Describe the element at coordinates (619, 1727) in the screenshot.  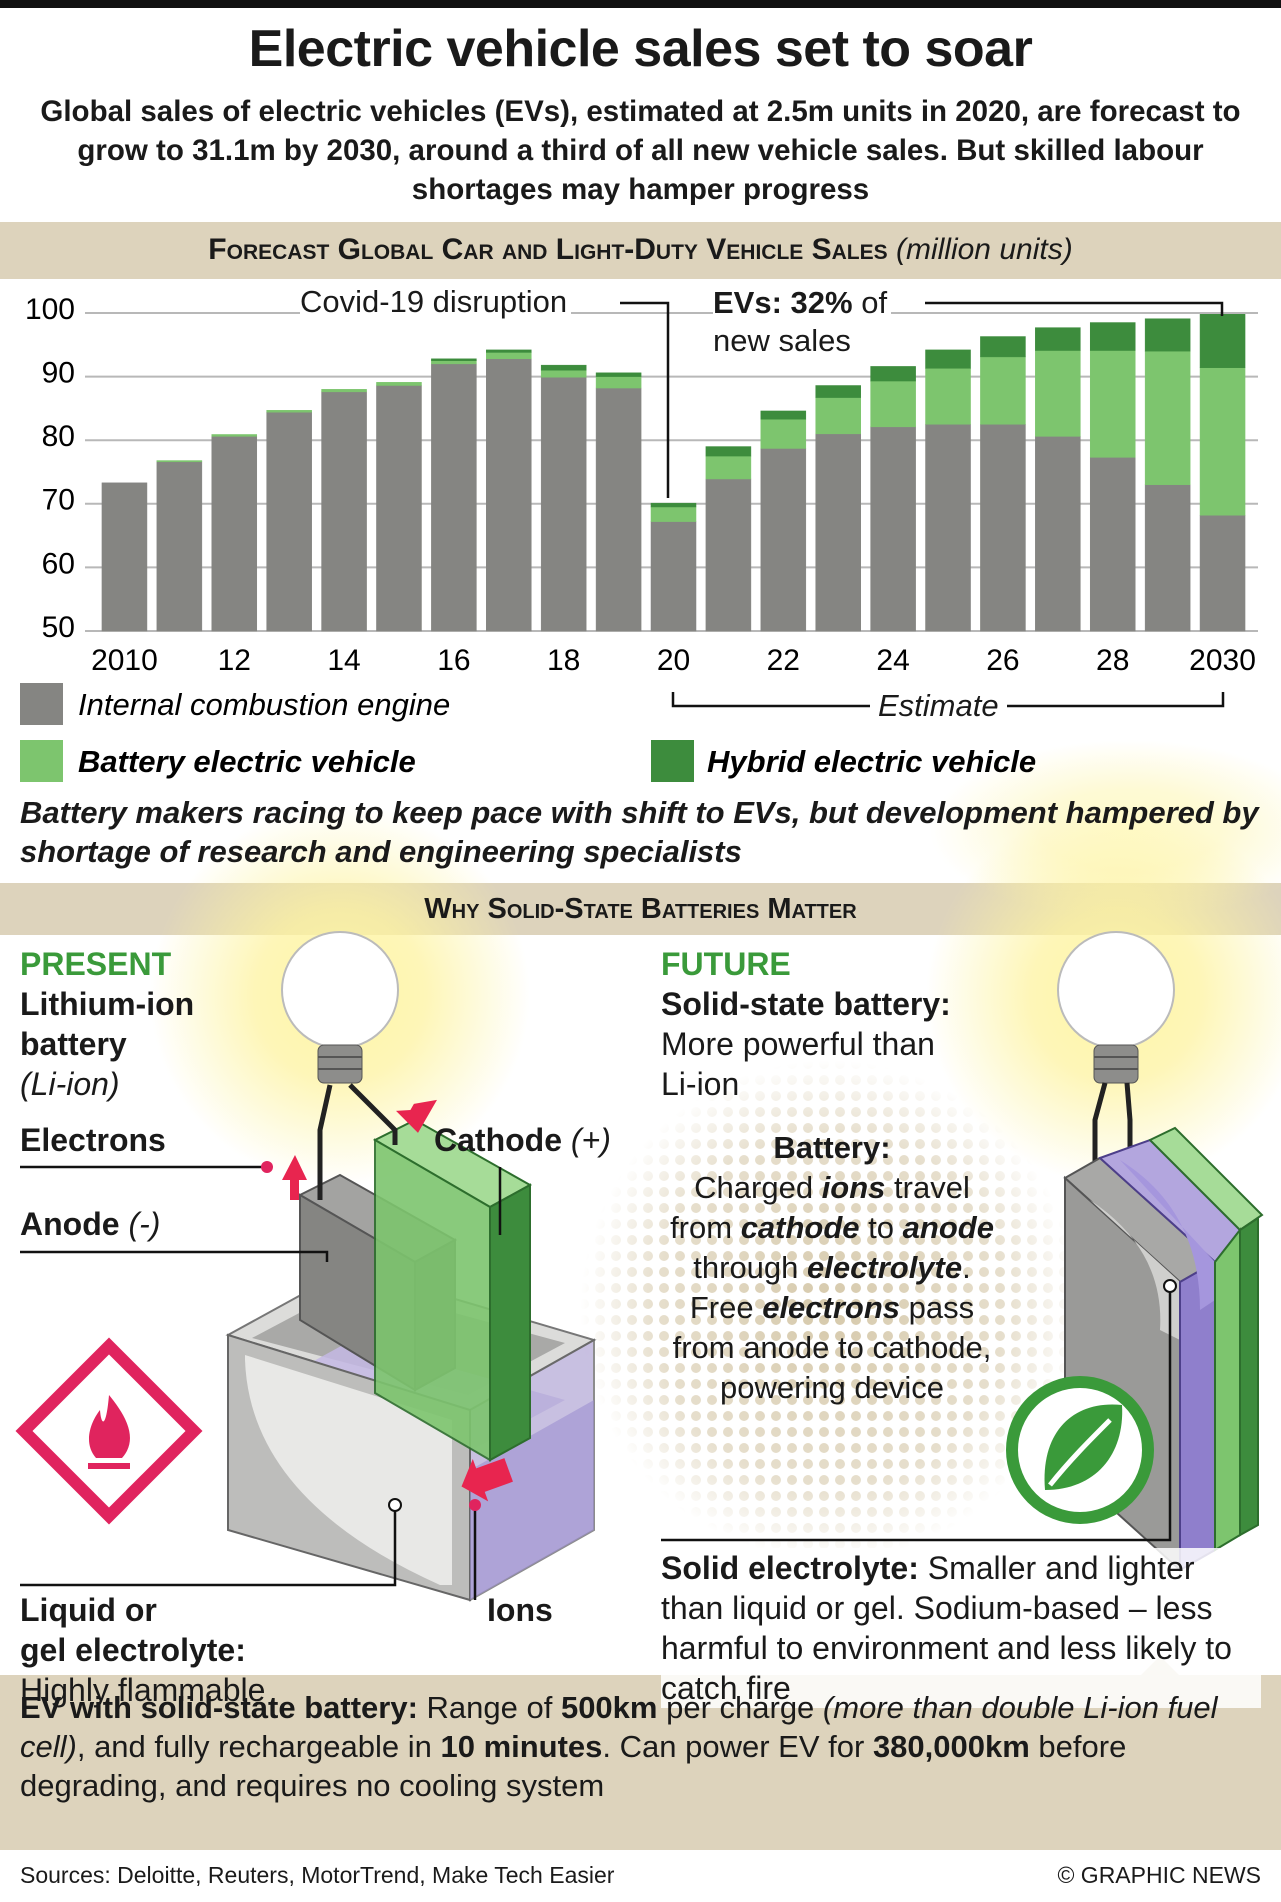
I see `summary-part: (more than double Li-ion fuel cell)` at that location.